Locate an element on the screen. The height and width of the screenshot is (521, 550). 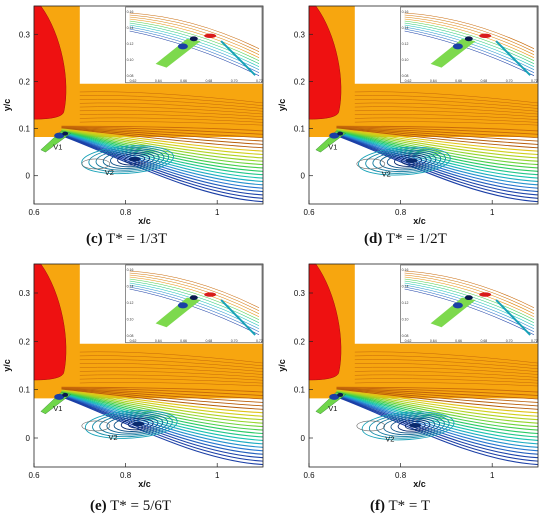
inset-x-tick: 0.70 is located at coordinates (509, 81).